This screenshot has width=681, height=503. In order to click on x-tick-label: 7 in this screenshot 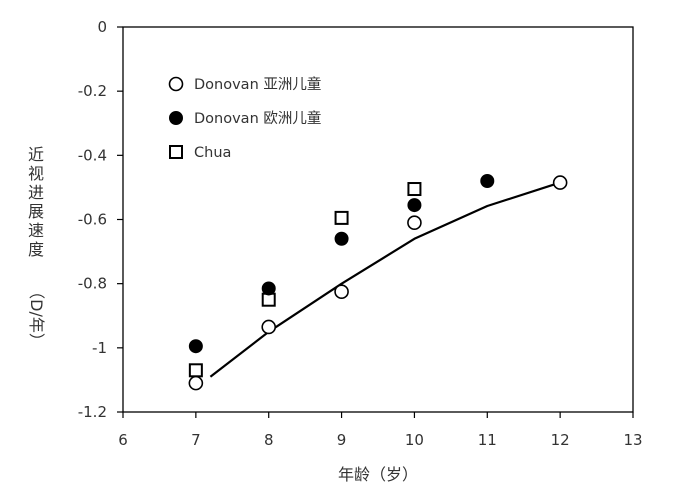, I will do `click(196, 440)`.